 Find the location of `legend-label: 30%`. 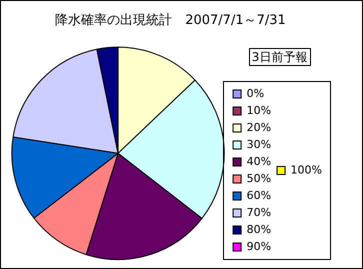

legend-label: 30% is located at coordinates (259, 144).